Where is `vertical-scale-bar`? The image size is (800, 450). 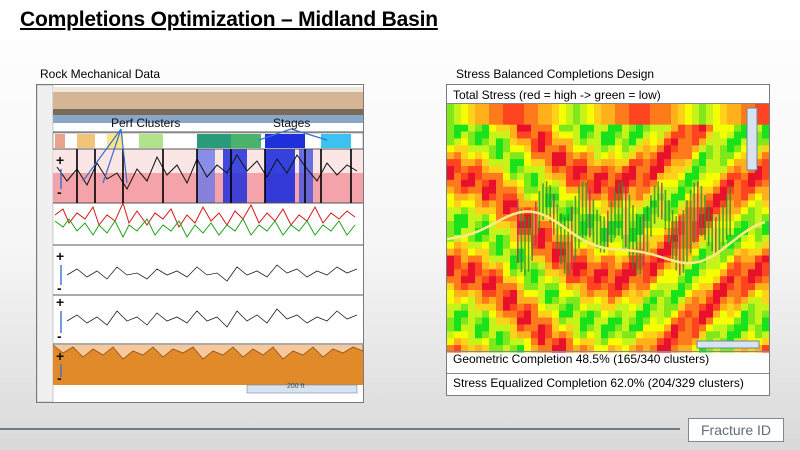
vertical-scale-bar is located at coordinates (752, 139).